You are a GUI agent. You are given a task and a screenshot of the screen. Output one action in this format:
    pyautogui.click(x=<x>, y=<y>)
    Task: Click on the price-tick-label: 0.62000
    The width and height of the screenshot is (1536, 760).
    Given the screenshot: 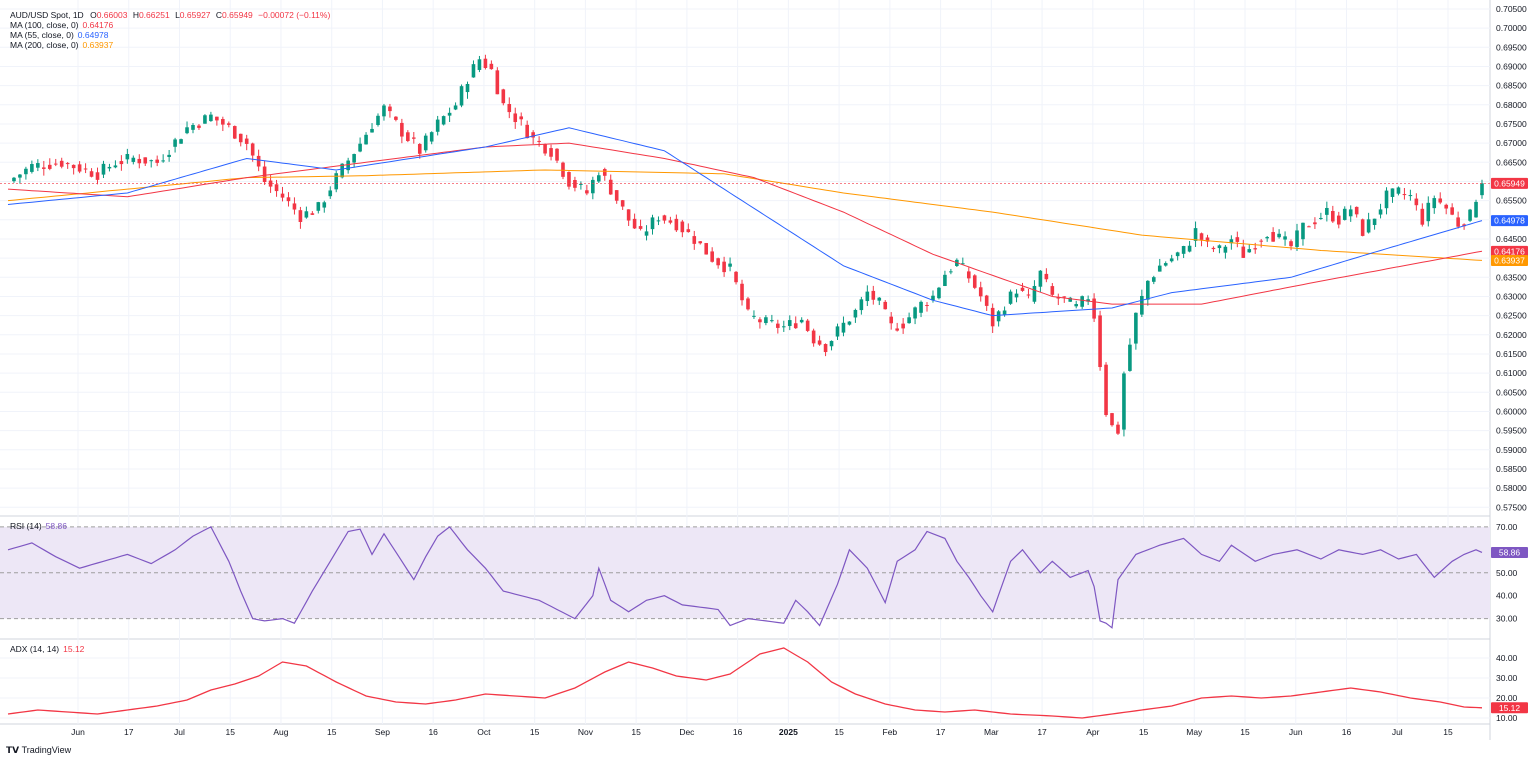 What is the action you would take?
    pyautogui.click(x=1511, y=335)
    